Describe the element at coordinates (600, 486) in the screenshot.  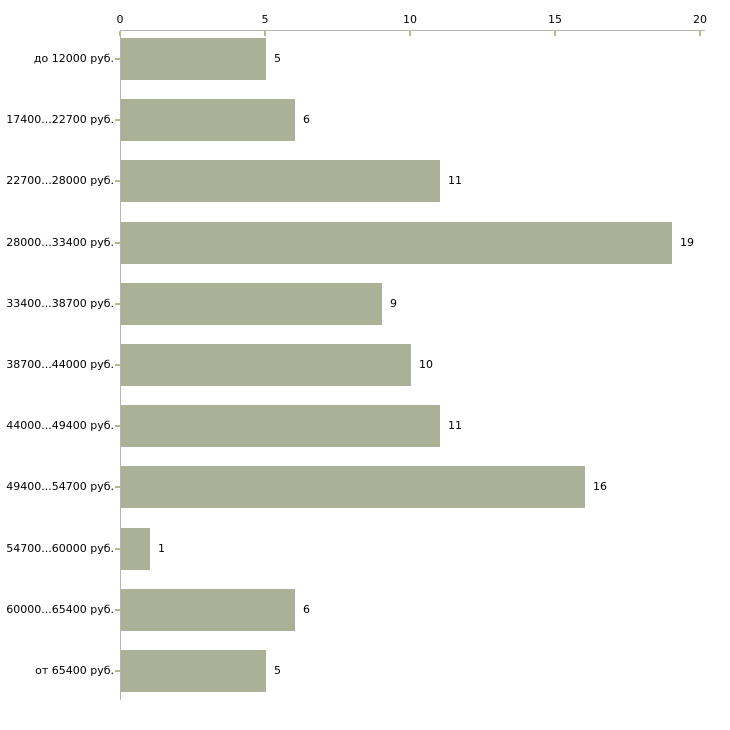
I see `value-label: 16` at that location.